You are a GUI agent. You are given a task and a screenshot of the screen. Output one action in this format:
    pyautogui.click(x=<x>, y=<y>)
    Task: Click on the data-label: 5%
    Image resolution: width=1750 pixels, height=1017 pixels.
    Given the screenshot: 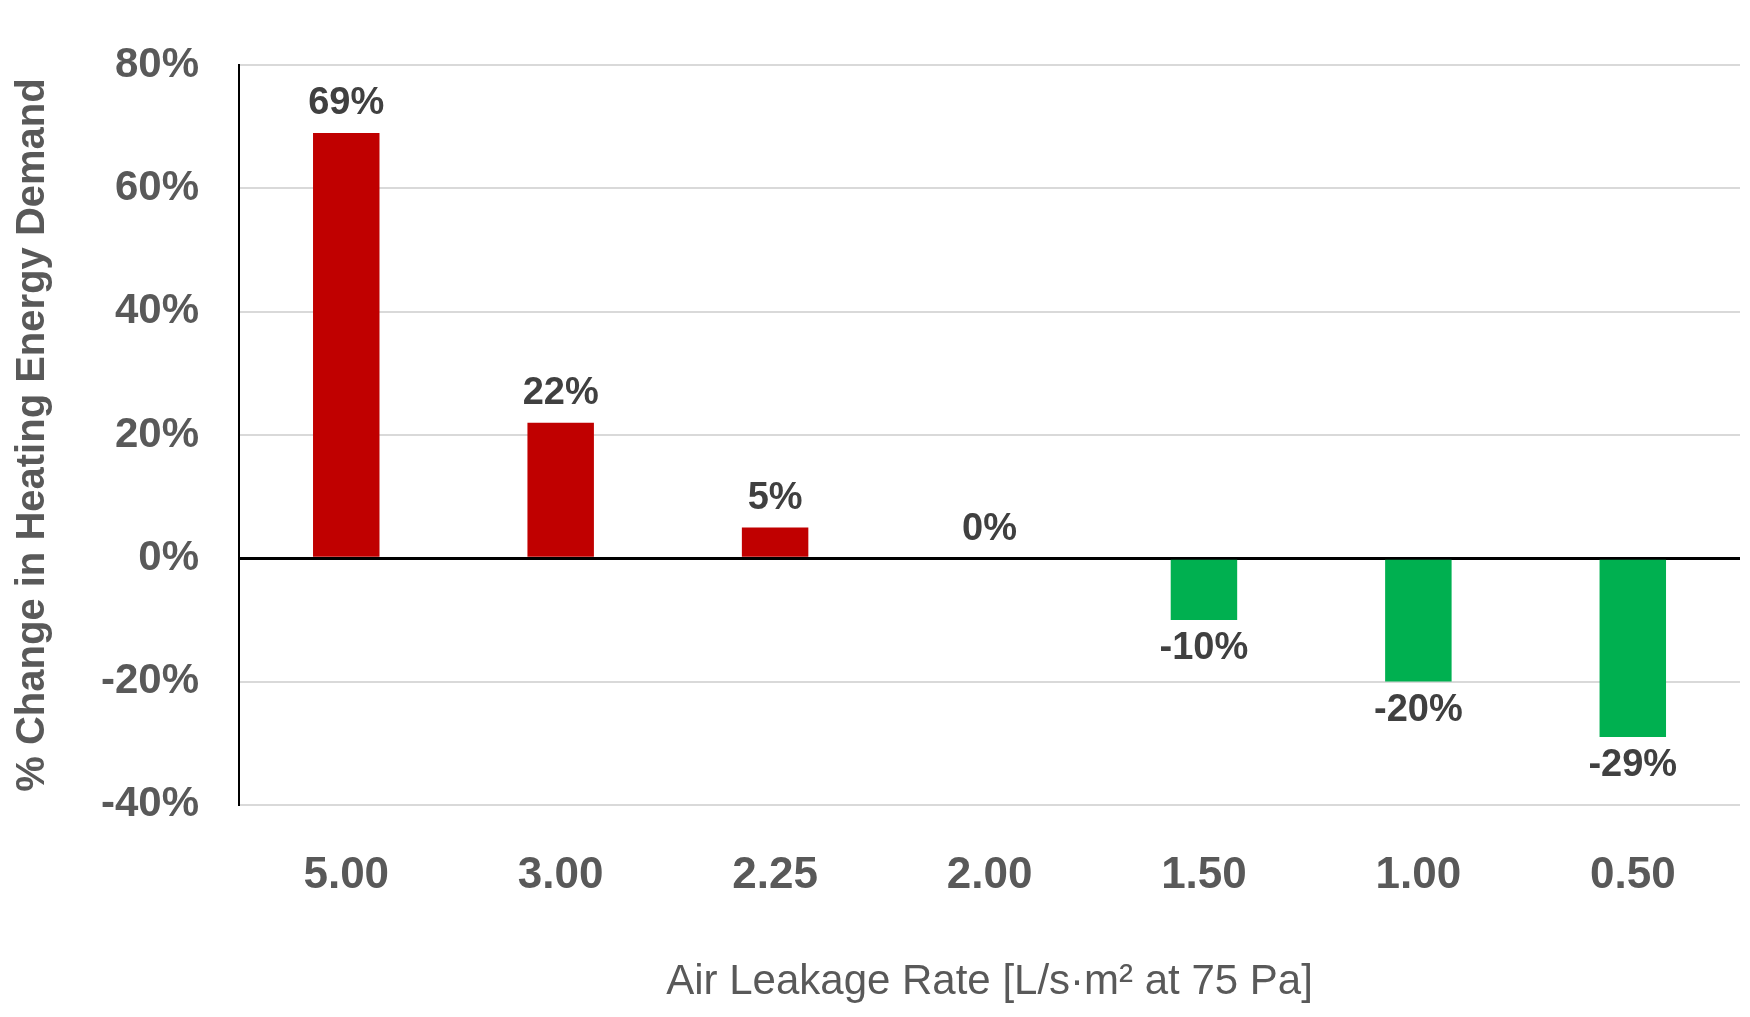 What is the action you would take?
    pyautogui.click(x=775, y=495)
    